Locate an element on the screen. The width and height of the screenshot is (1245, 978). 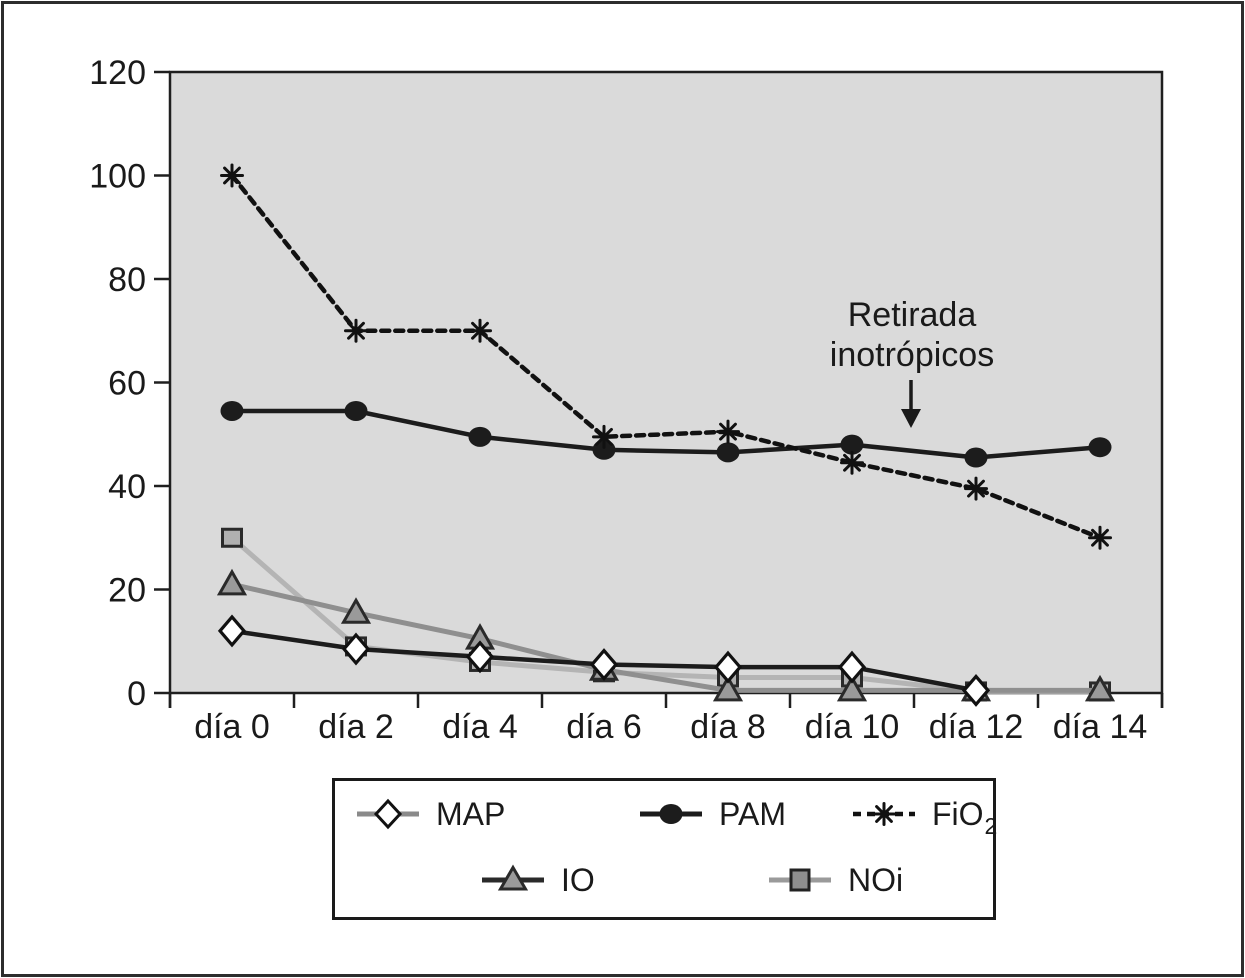
x-tick-label: día 12 is located at coordinates (976, 727).